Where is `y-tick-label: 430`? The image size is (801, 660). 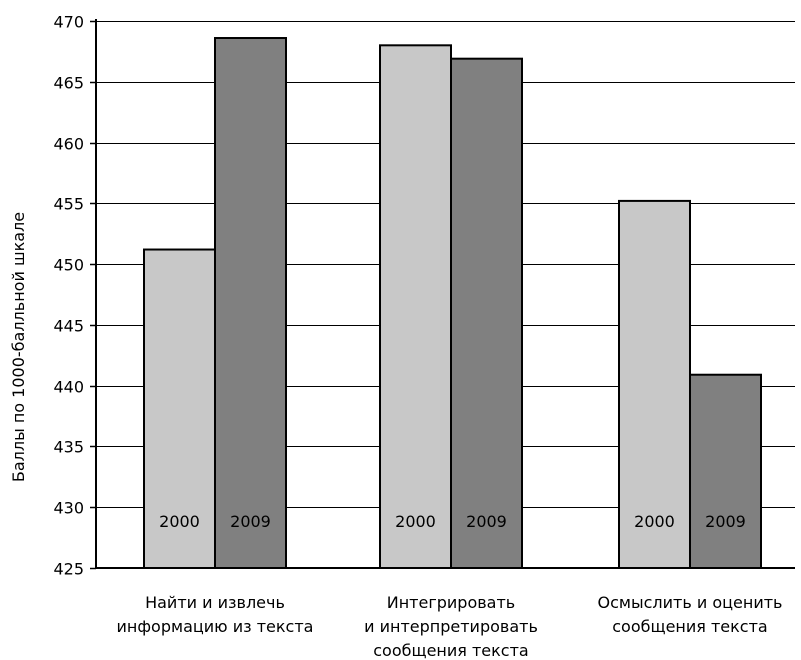 y-tick-label: 430 is located at coordinates (68, 508).